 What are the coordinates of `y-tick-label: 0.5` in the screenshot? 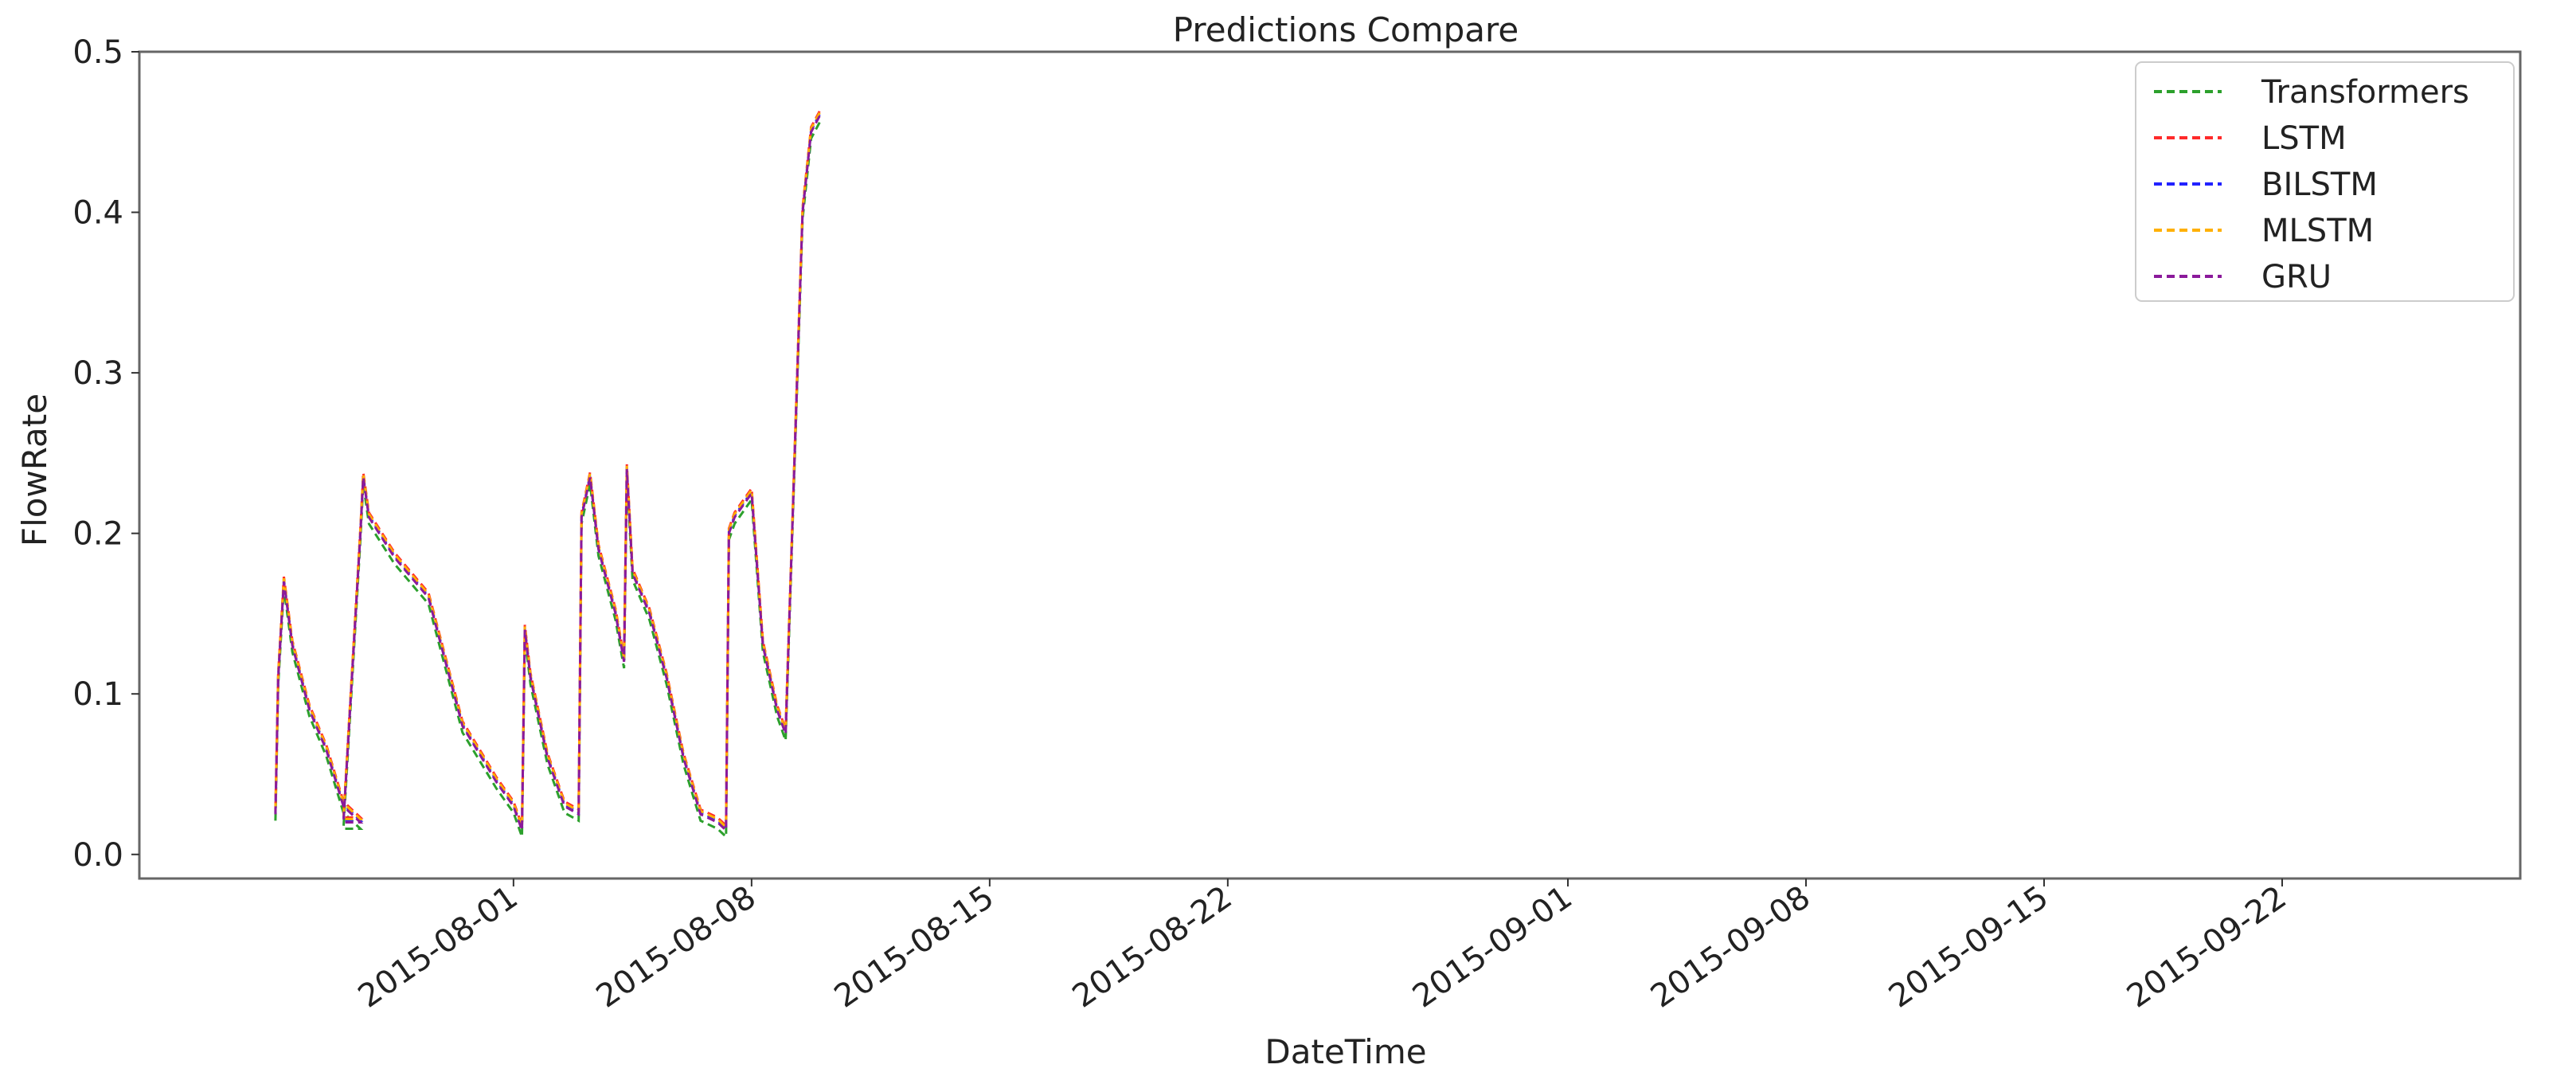 It's located at (97, 52).